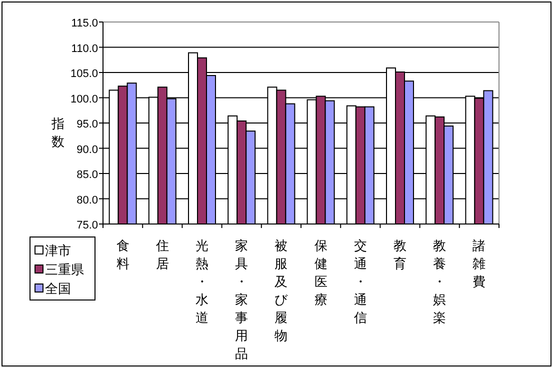  Describe the element at coordinates (479, 264) in the screenshot. I see `x-tick-label: 諸雑費` at that location.